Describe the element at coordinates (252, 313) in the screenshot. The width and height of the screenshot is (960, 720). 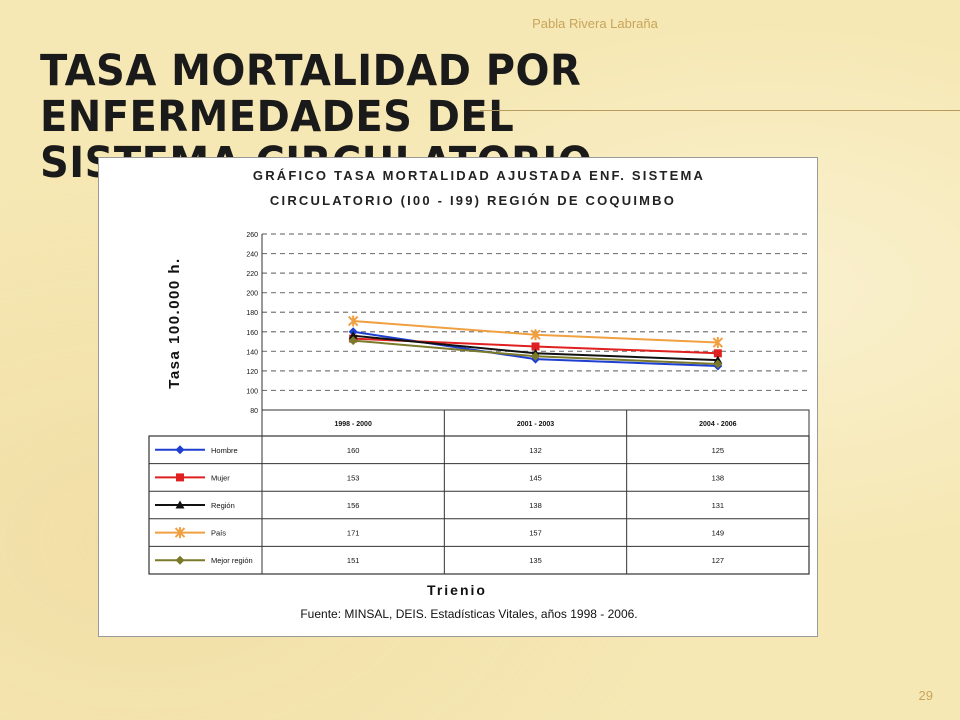
I see `y-tick-label: 180` at that location.